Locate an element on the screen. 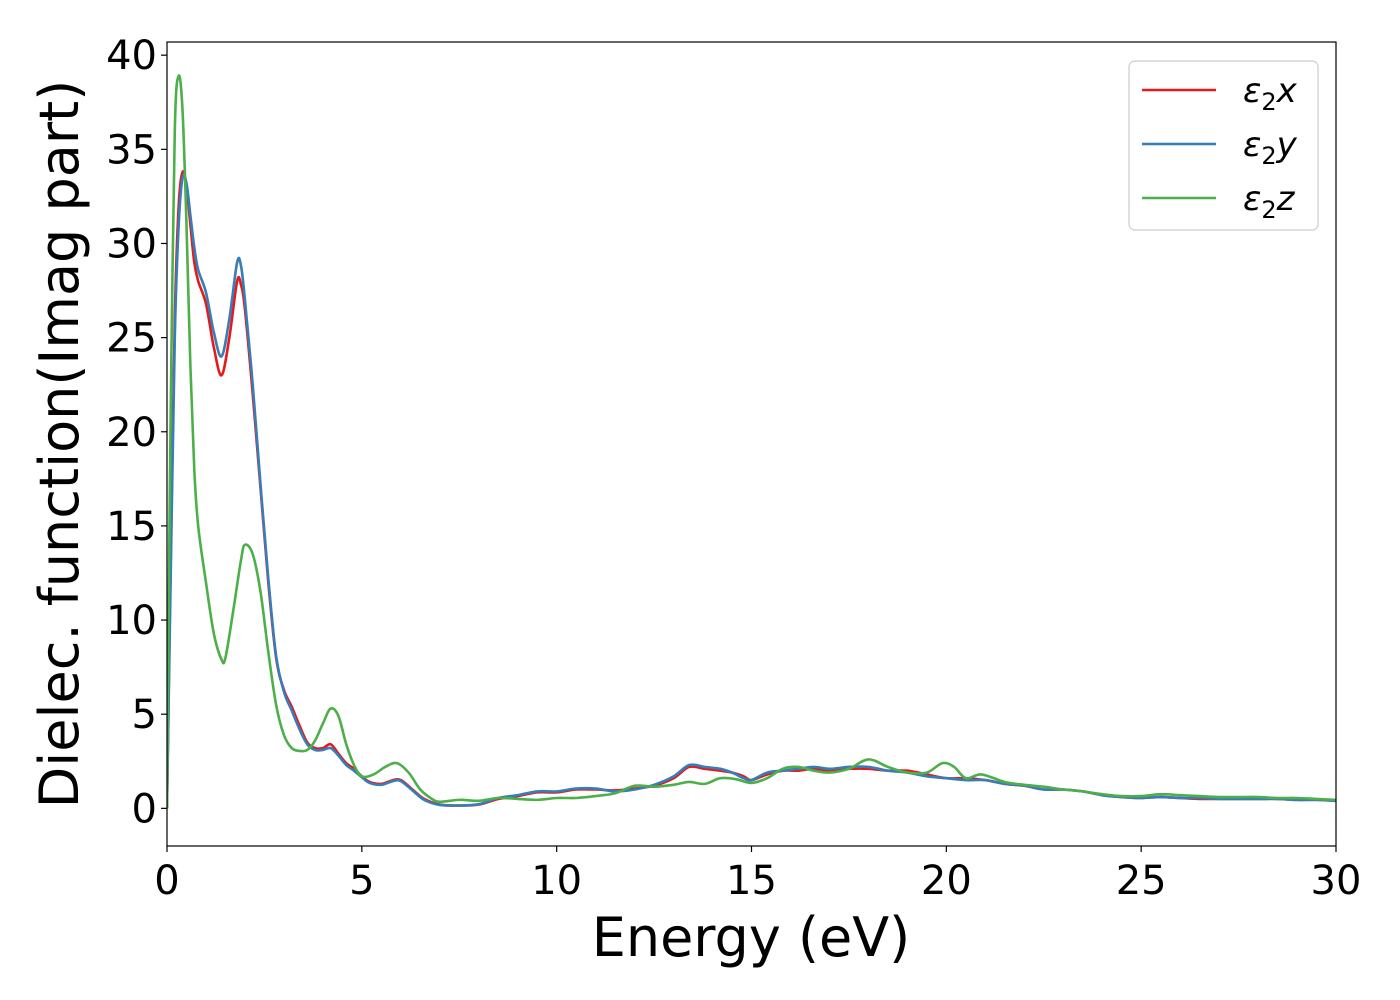  x-axis: 0 5 10 15 20 25 30 is located at coordinates (757, 875).